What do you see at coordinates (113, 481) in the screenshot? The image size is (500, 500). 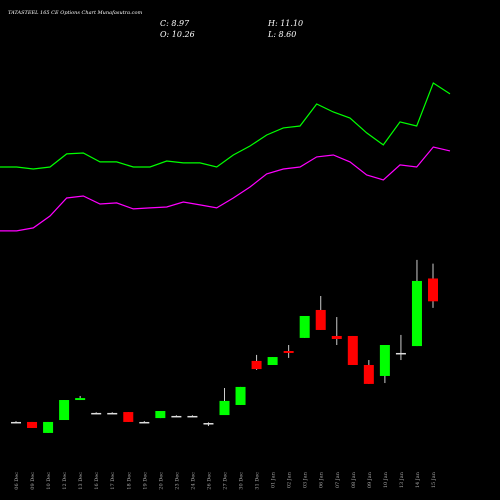 I see `x-tick-label: 17 Dec` at bounding box center [113, 481].